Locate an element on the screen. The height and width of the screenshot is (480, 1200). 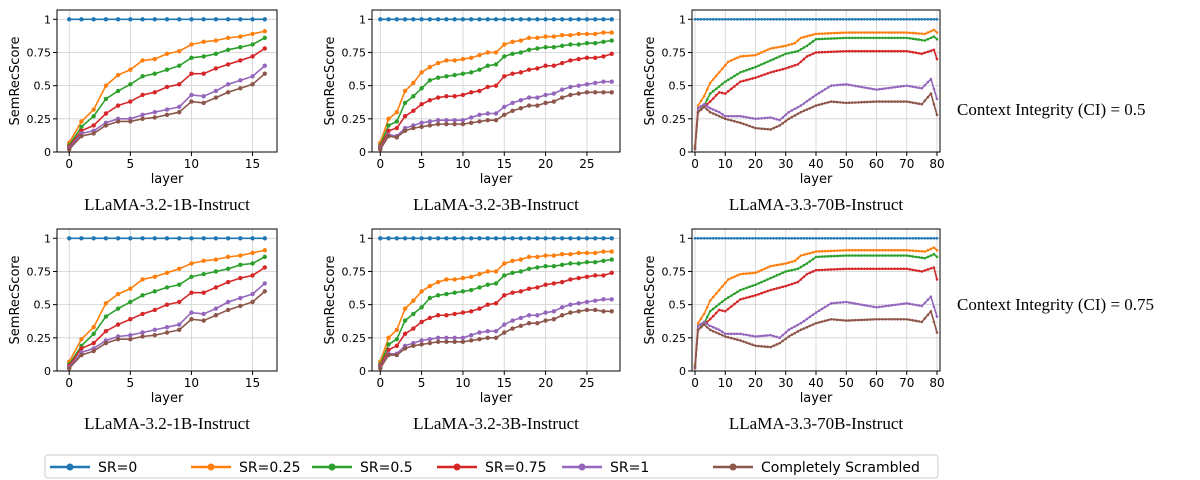
y-tick-label: 0.75 is located at coordinates (354, 271).